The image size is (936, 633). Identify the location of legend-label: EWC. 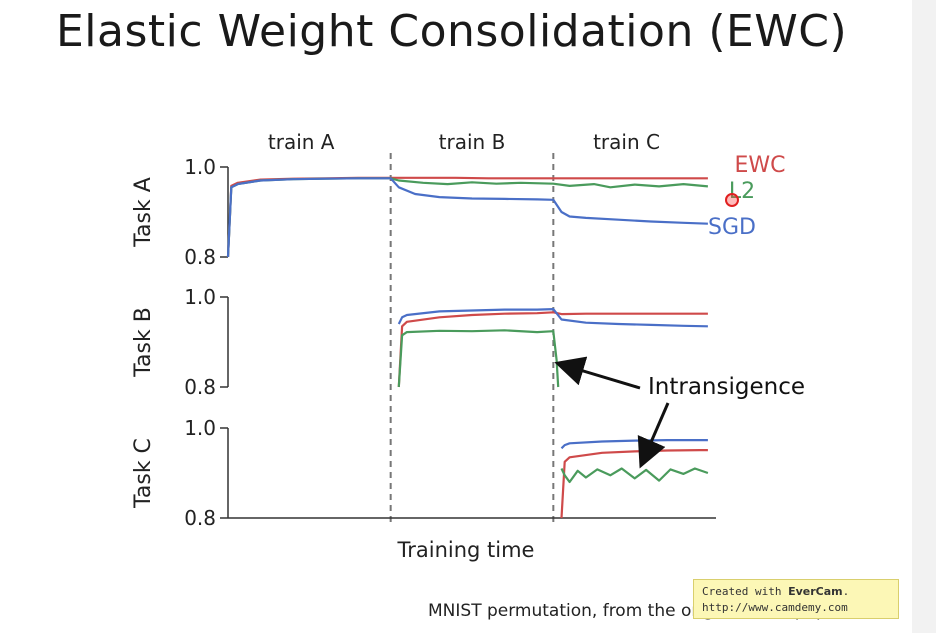
(759, 165).